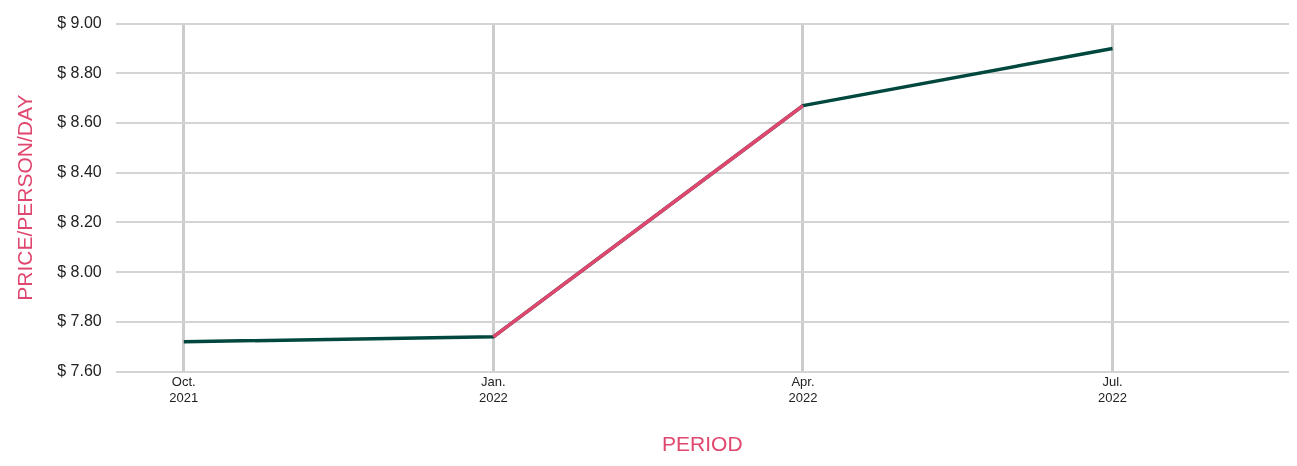 Image resolution: width=1297 pixels, height=466 pixels. What do you see at coordinates (184, 389) in the screenshot?
I see `x-tick-label: Oct. 2021` at bounding box center [184, 389].